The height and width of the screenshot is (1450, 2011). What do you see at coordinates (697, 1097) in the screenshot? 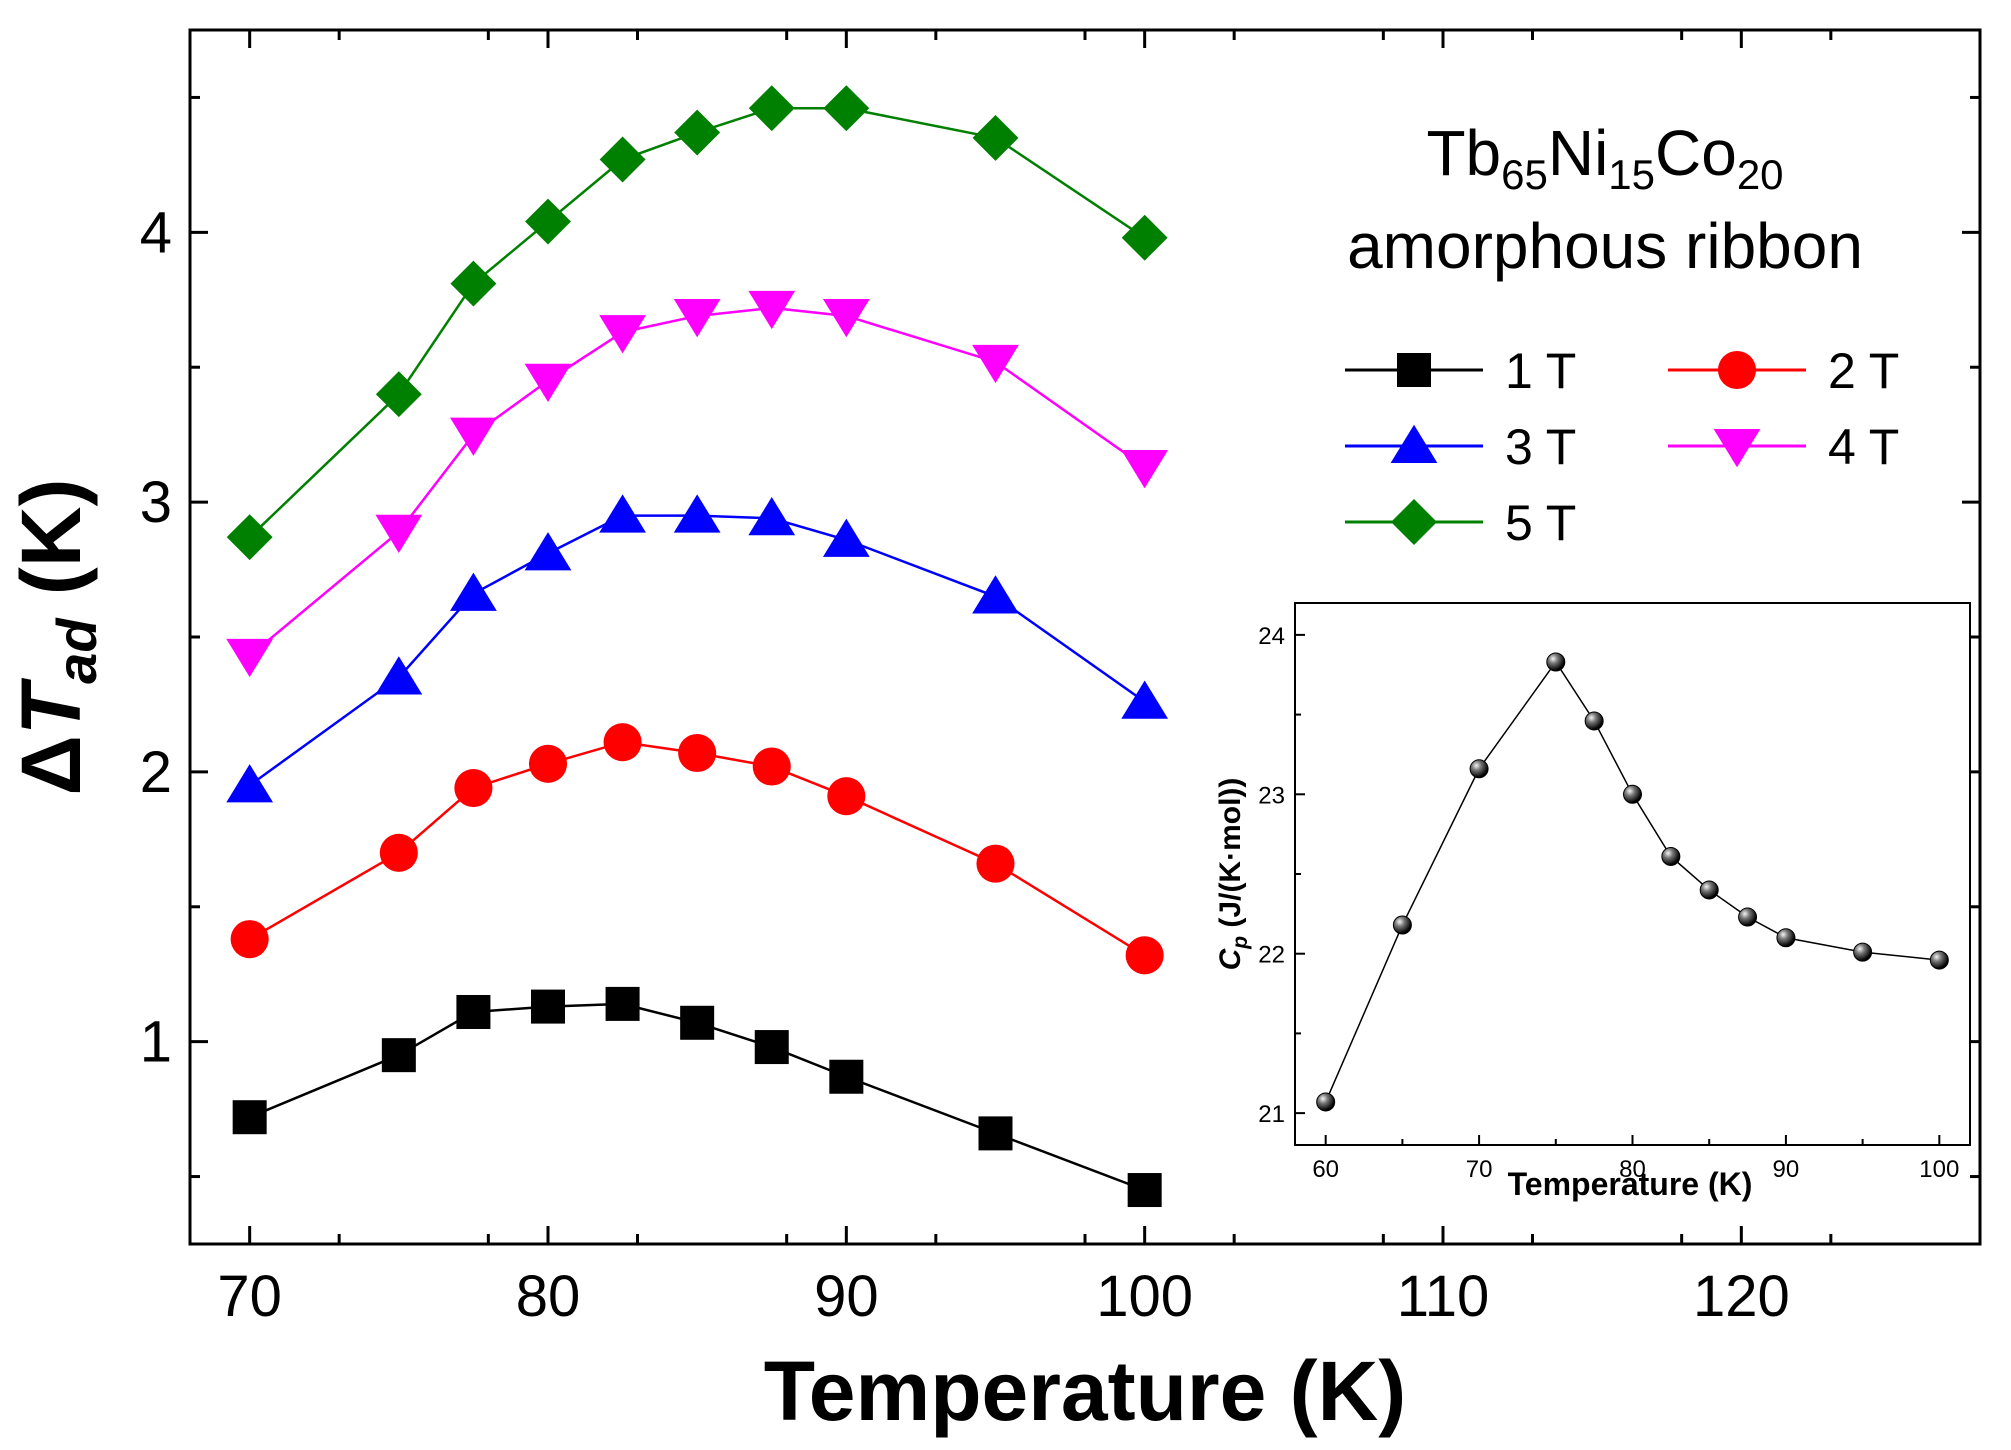
I see `series-line-1t` at bounding box center [697, 1097].